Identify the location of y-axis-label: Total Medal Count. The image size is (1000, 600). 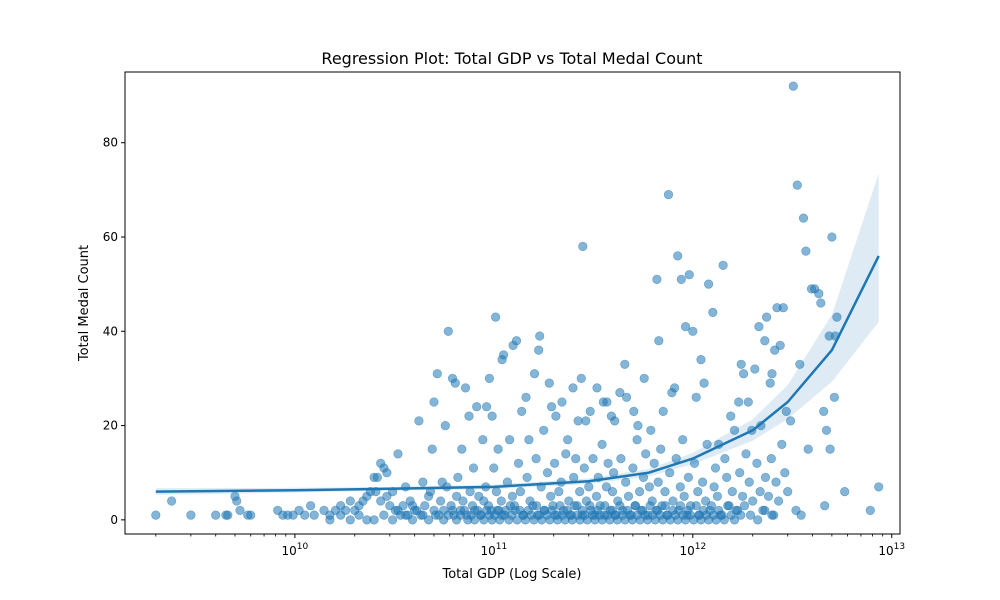
(84, 303).